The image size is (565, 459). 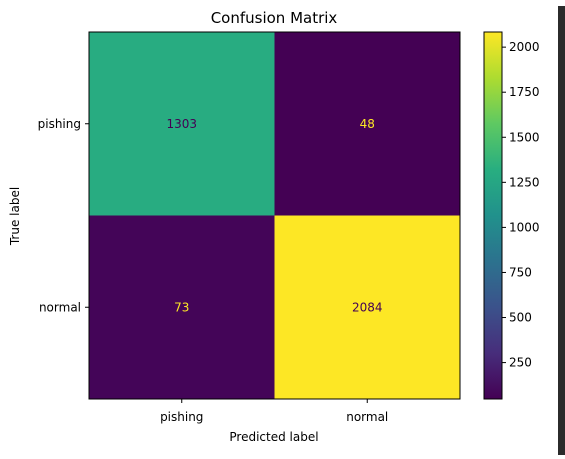 What do you see at coordinates (15, 216) in the screenshot?
I see `y-axis-label: True label` at bounding box center [15, 216].